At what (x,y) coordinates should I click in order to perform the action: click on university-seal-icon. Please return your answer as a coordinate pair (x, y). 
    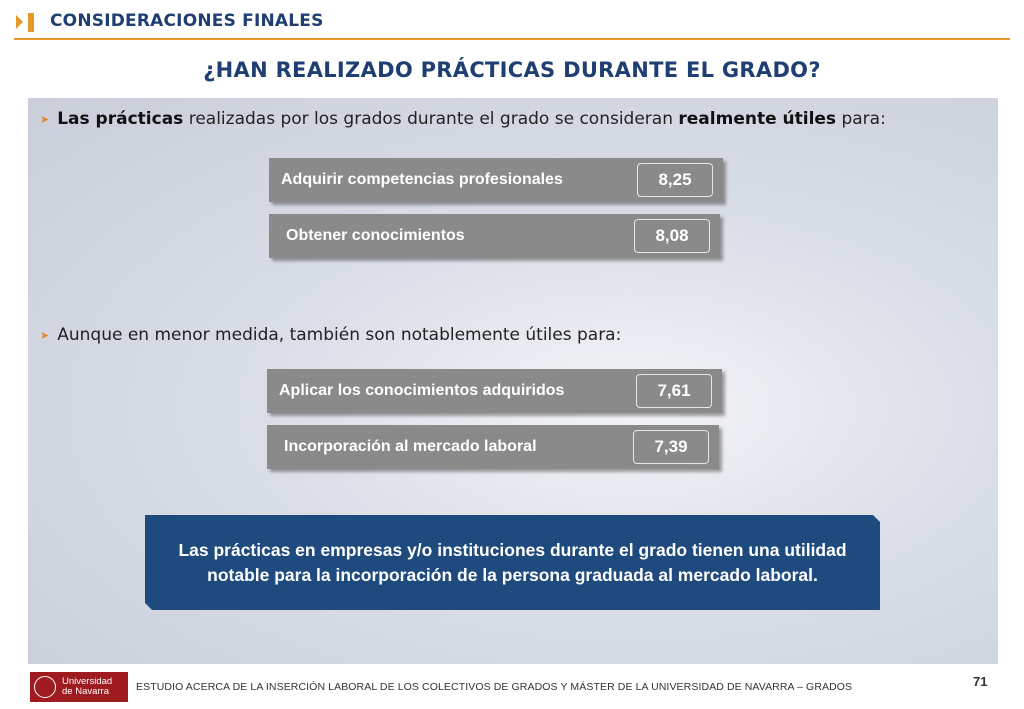
    Looking at the image, I should click on (45, 687).